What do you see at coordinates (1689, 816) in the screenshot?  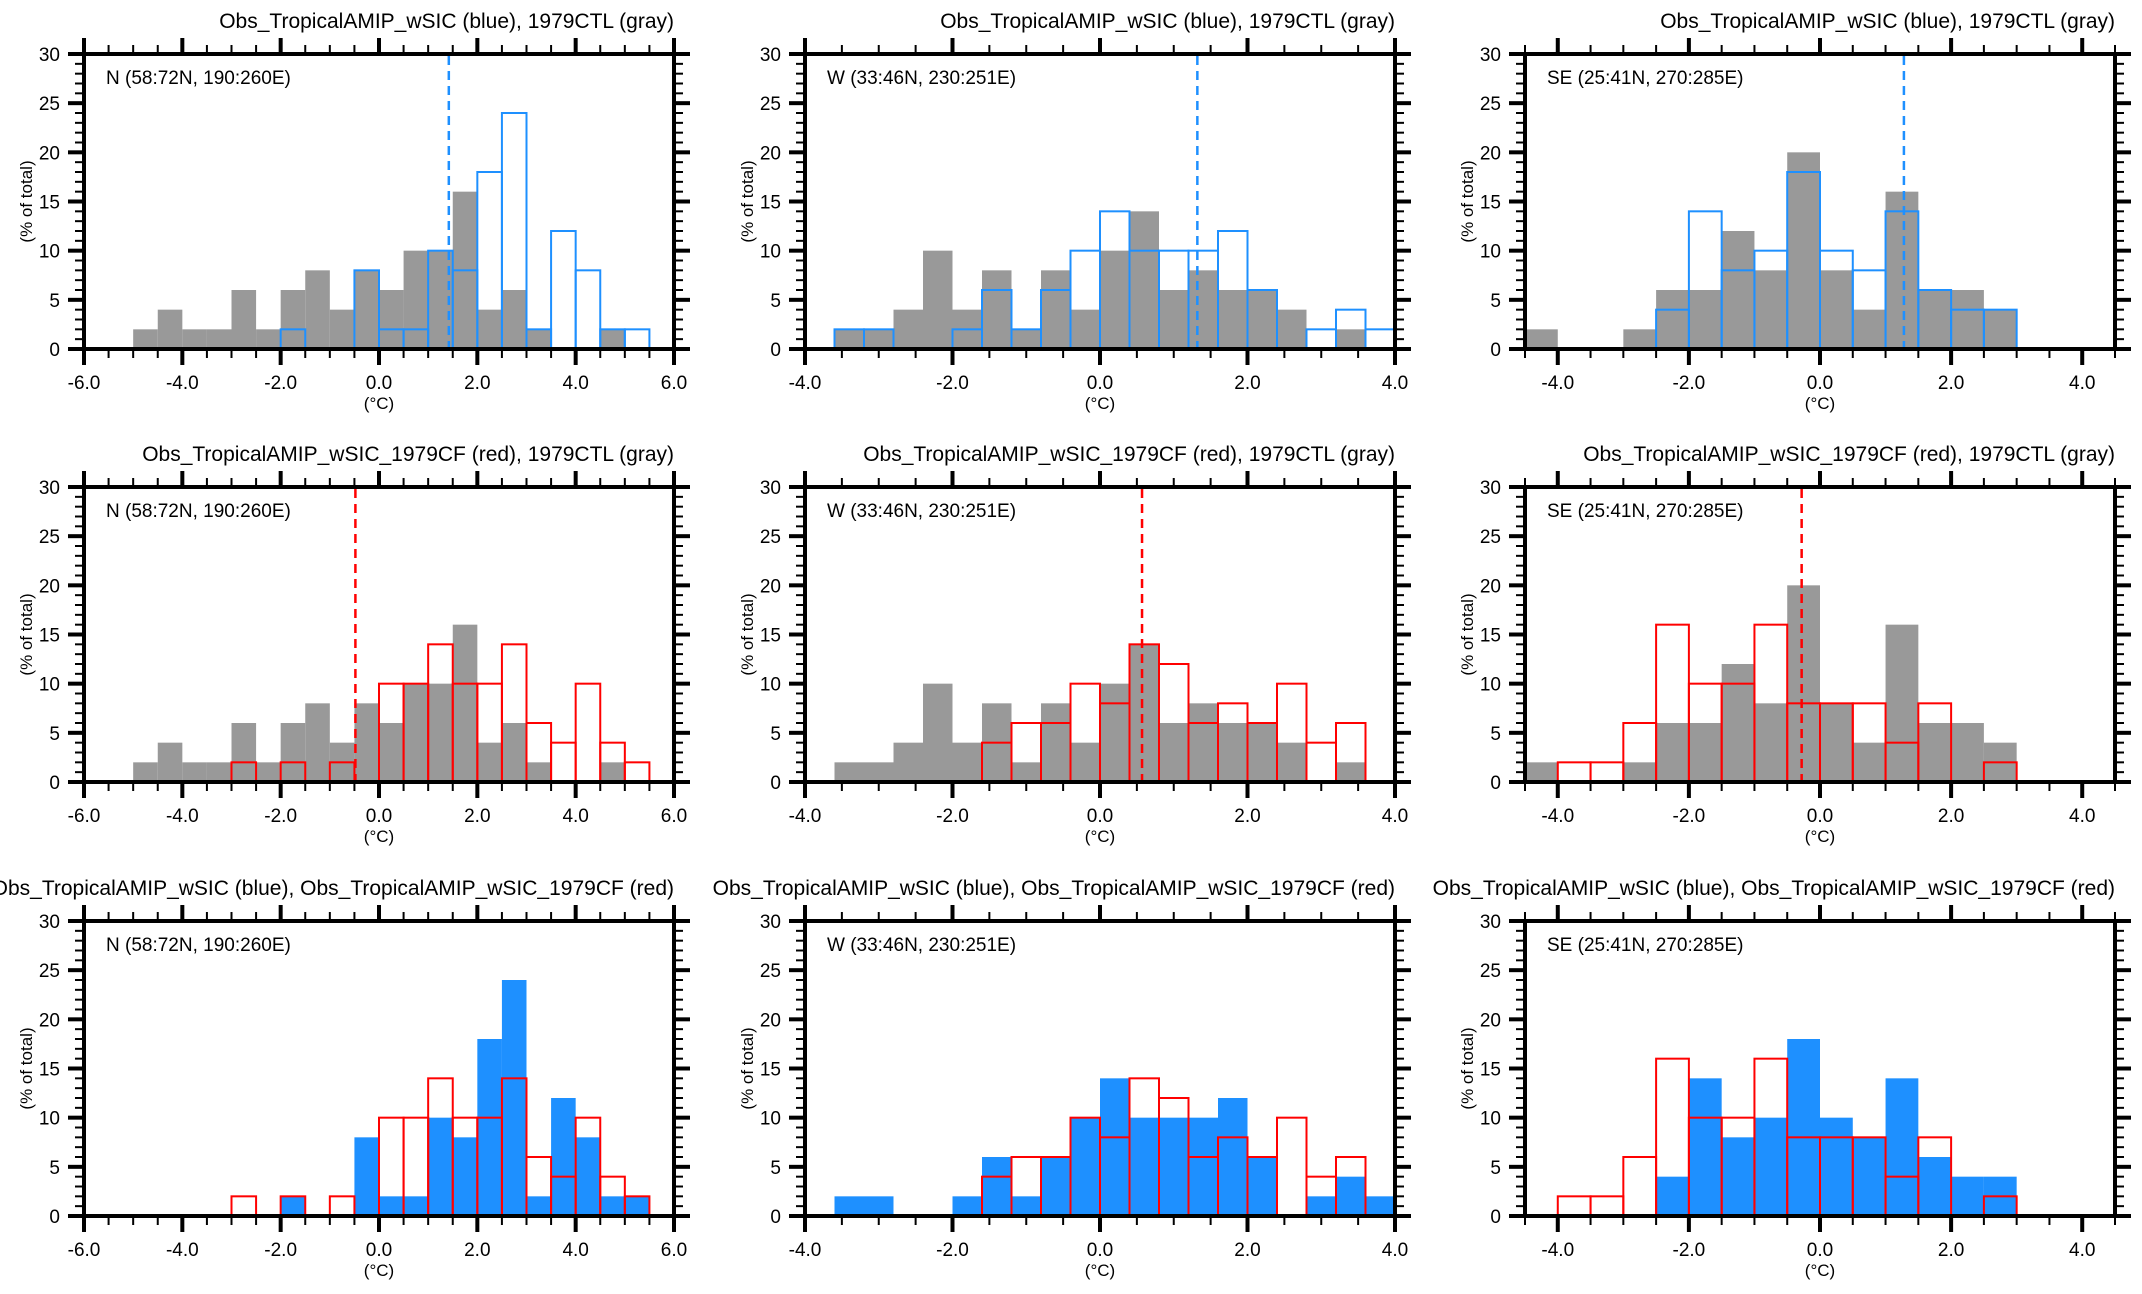 I see `x-tick-label: -2.0` at bounding box center [1689, 816].